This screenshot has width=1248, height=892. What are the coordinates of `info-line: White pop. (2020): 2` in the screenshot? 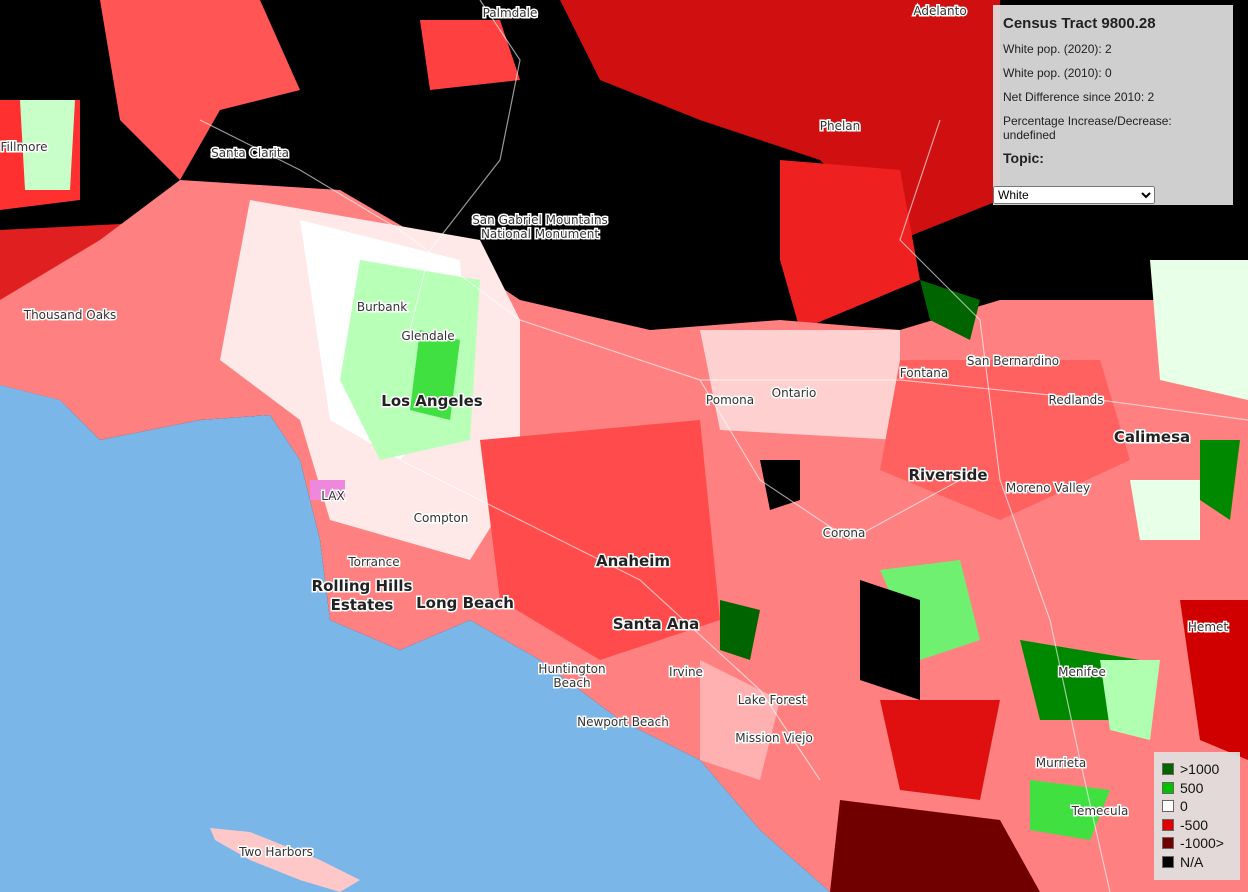 It's located at (1057, 49).